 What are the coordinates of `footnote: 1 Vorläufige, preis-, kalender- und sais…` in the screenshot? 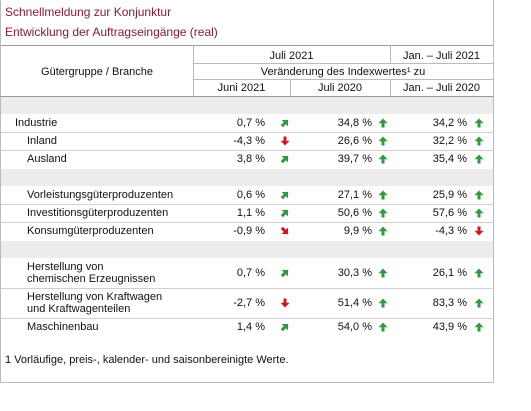 It's located at (147, 360).